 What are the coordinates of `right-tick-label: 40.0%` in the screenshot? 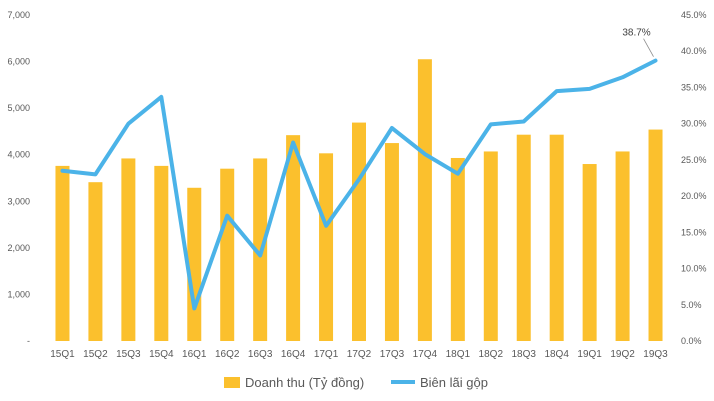 It's located at (694, 51).